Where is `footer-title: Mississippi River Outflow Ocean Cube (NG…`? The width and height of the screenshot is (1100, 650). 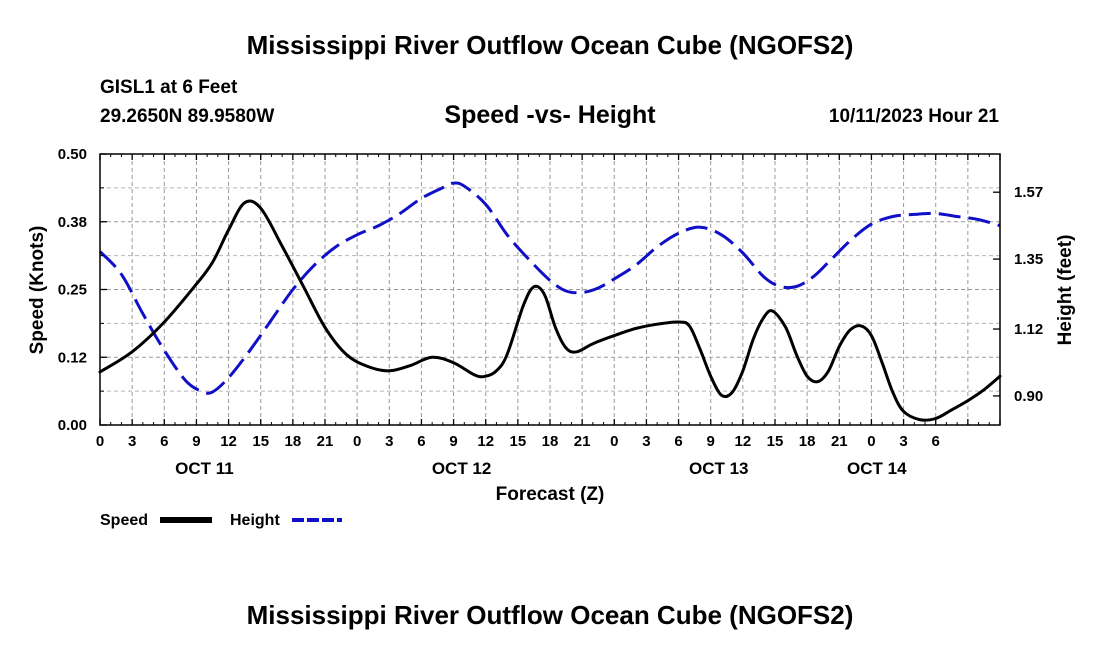 footer-title: Mississippi River Outflow Ocean Cube (NG… is located at coordinates (550, 615).